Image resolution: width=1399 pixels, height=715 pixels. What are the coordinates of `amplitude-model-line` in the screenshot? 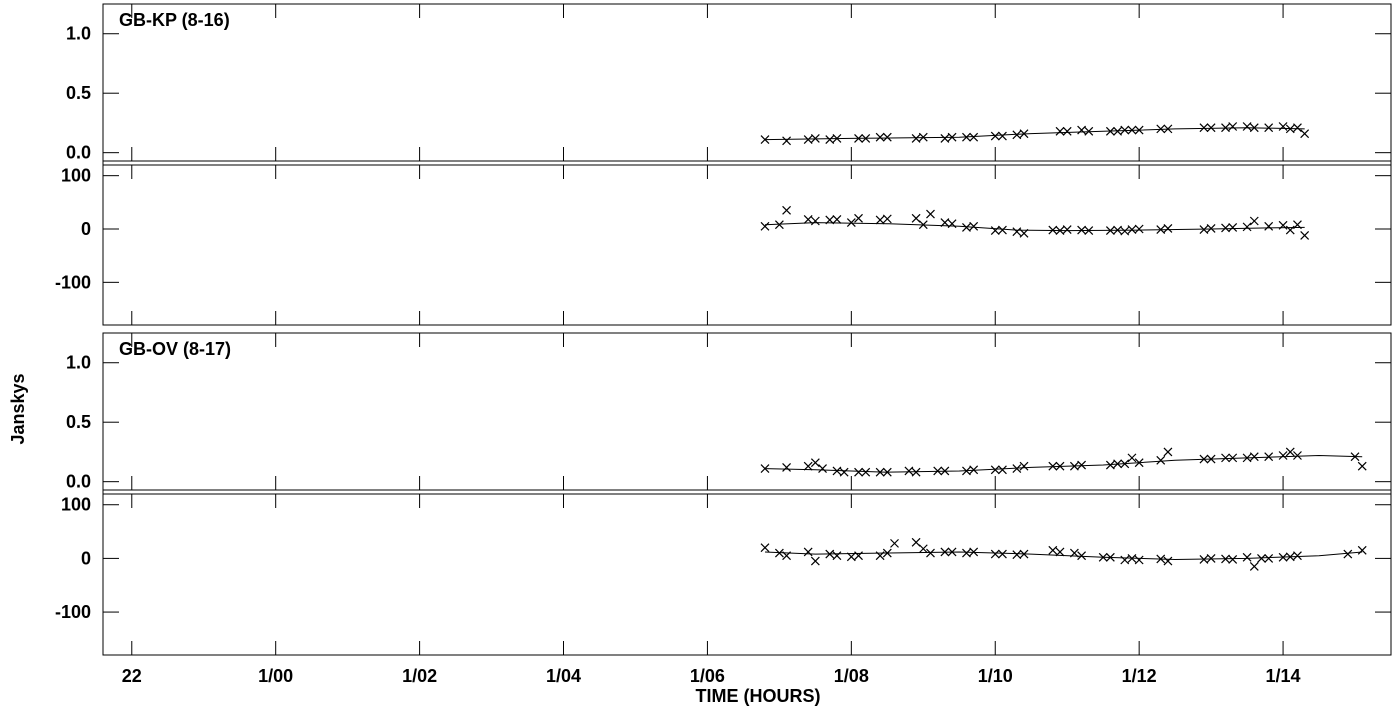 It's located at (1063, 463).